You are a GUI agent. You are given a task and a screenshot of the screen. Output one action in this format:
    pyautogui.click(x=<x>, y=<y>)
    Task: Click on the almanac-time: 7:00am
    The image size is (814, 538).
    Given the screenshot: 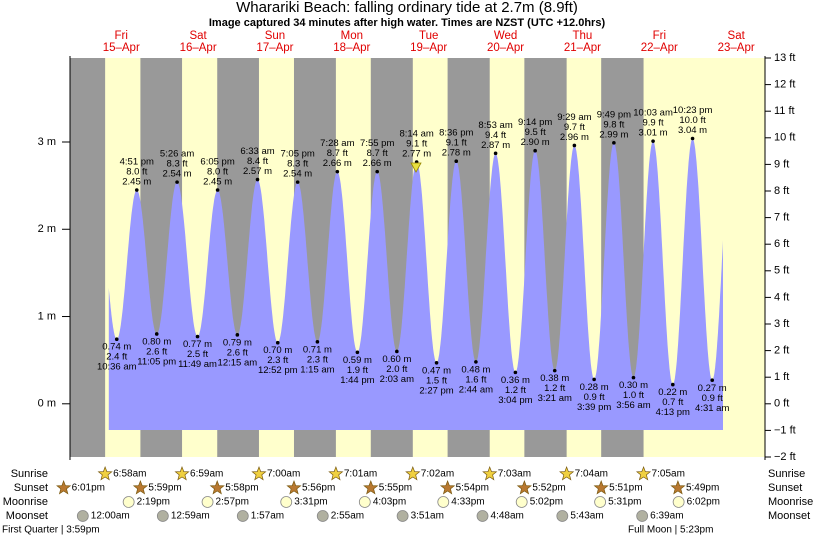 What is the action you would take?
    pyautogui.click(x=283, y=474)
    